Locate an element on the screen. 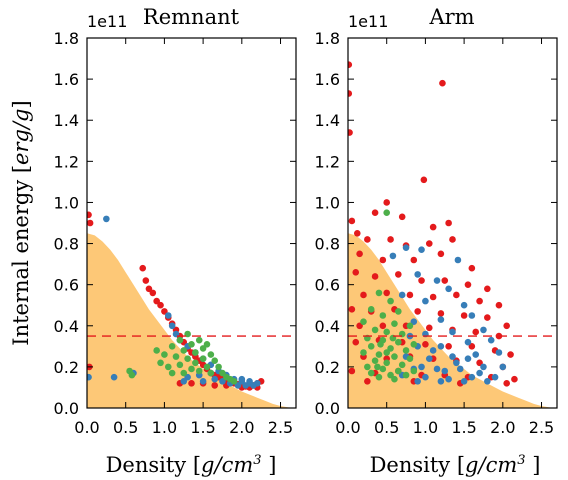 This screenshot has height=480, width=568. y-tick-label-arm-6: 1.2 is located at coordinates (327, 161).